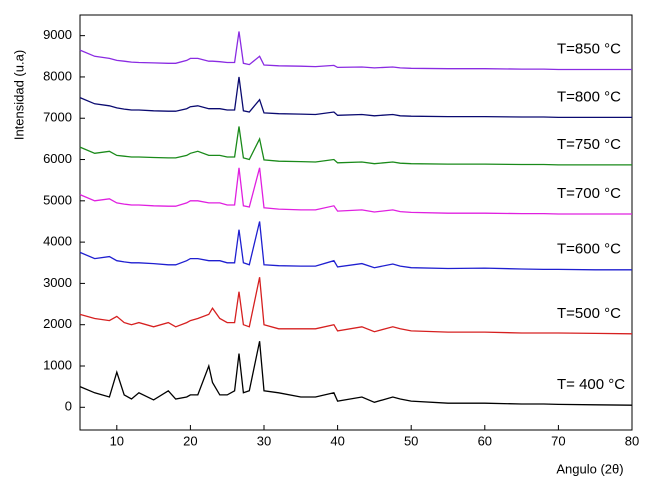  I want to click on y-tick-label: 0, so click(68, 406).